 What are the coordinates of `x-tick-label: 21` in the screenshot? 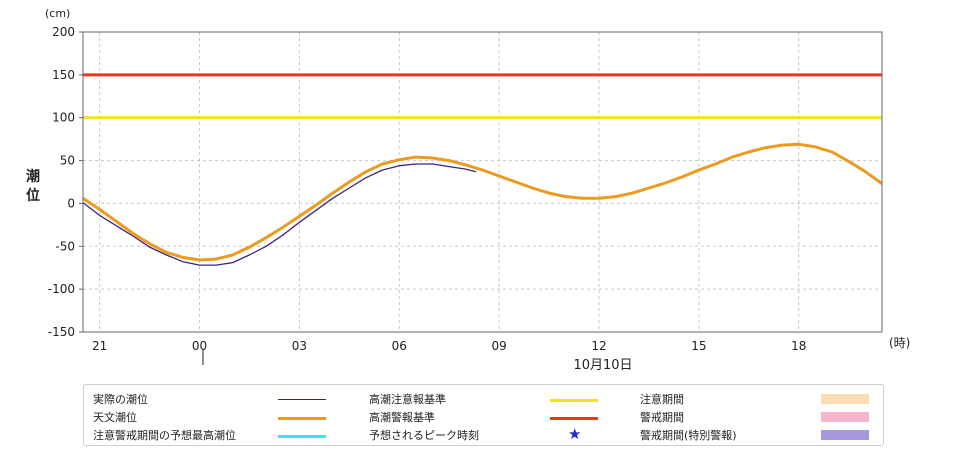 It's located at (99, 346).